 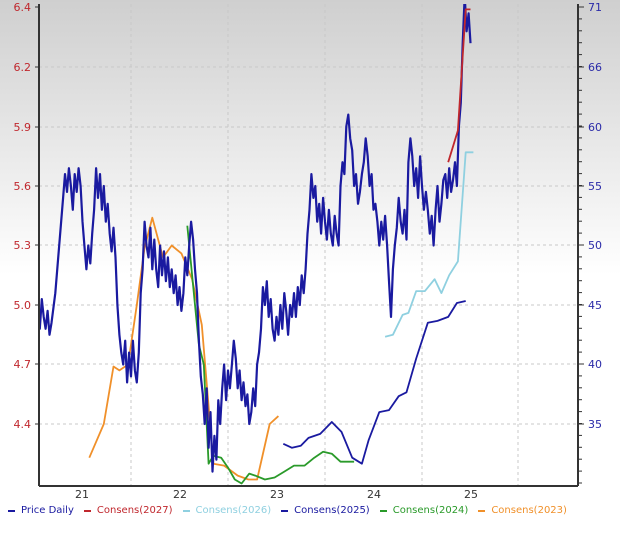 I want to click on left-y-axis: 6.4 6.2 5.9 5.6 5.3 5.0 4.7 4.4, so click(x=26, y=216).